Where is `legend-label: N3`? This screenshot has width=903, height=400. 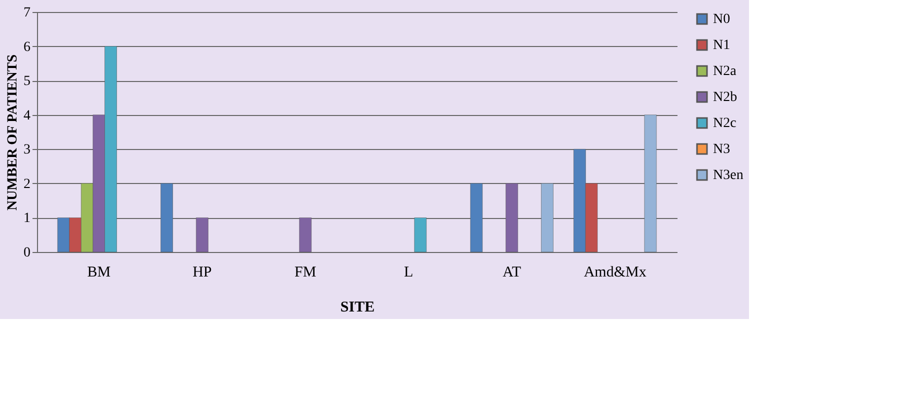 legend-label: N3 is located at coordinates (721, 149).